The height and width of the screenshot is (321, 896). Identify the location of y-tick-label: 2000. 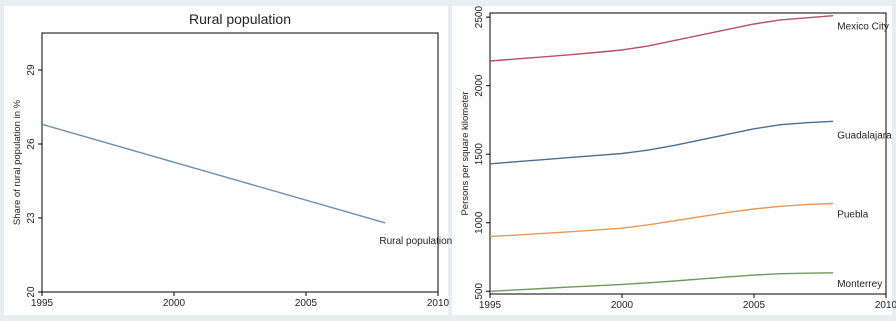
(479, 85).